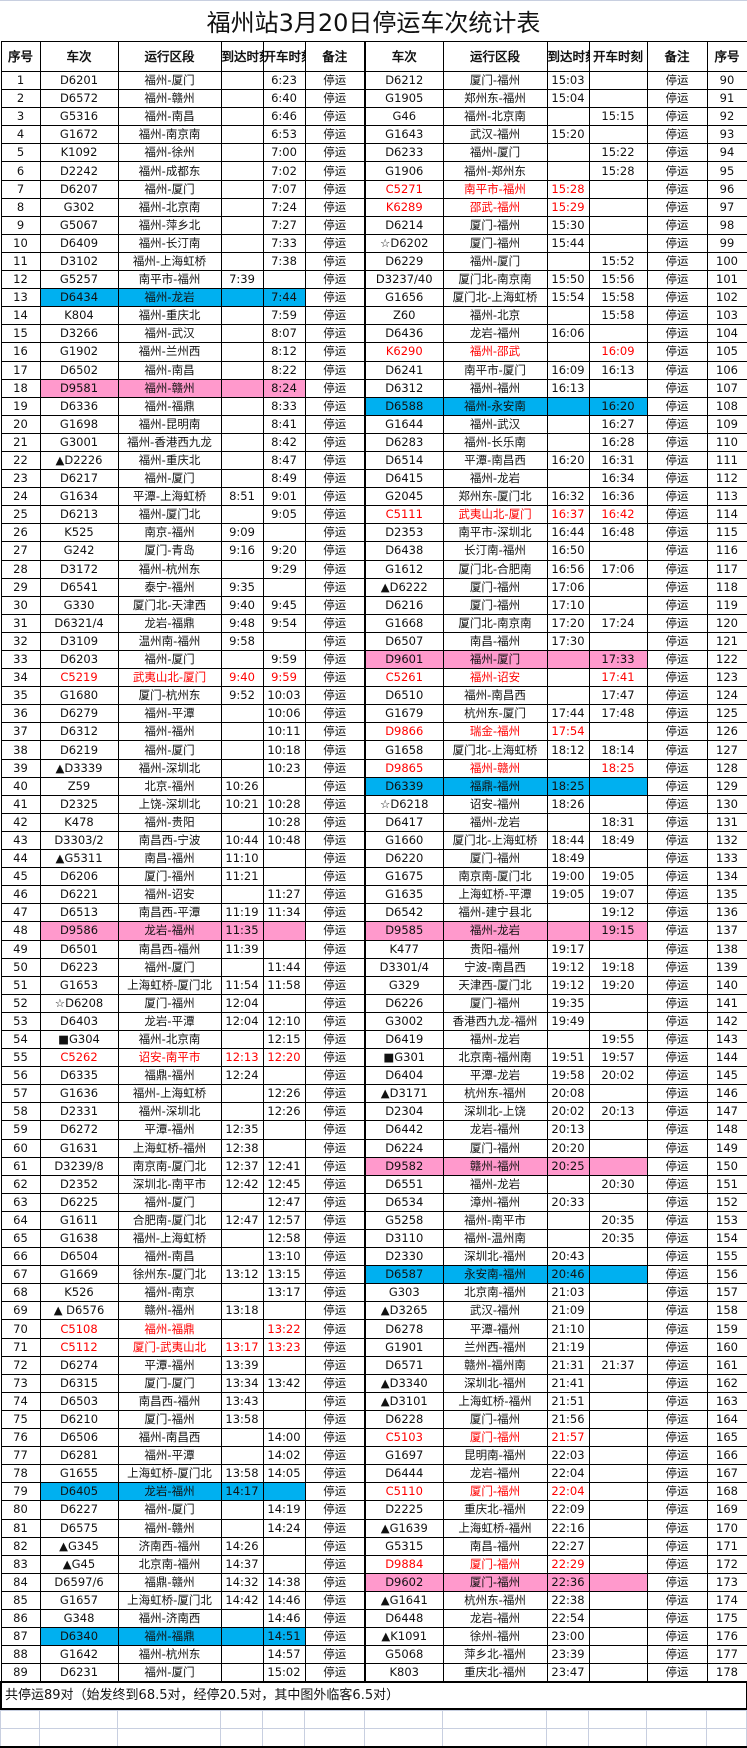 This screenshot has height=1748, width=747. Describe the element at coordinates (373, 406) in the screenshot. I see `table-row: 19 D6336 福州-福鼎 8:33 停运 D6588 福州-永安南 16:20 停运 108` at that location.